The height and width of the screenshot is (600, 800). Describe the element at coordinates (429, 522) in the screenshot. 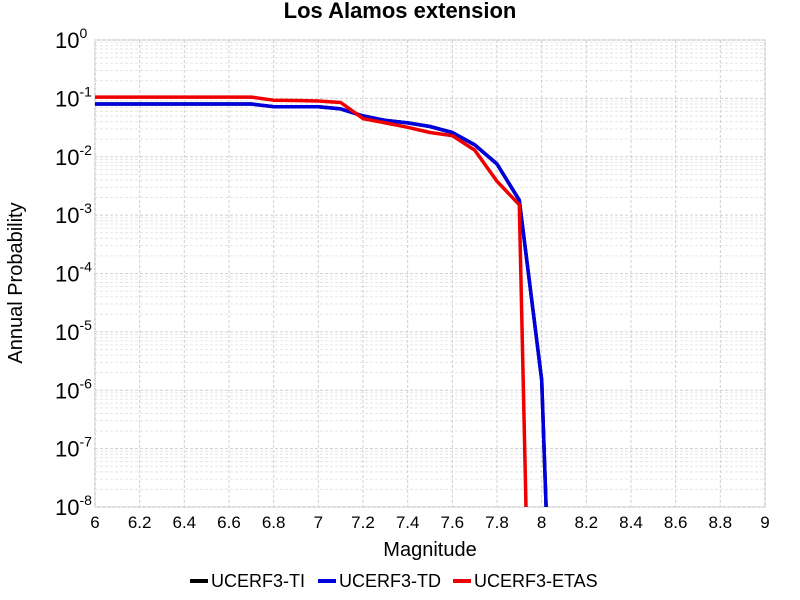

I see `x-tick-labels: 6 6.2 6.4 6.6 6.8 7 7.2 7.4 7.6 7.8 8 8.2 8.4 8.6 8.8 9` at that location.